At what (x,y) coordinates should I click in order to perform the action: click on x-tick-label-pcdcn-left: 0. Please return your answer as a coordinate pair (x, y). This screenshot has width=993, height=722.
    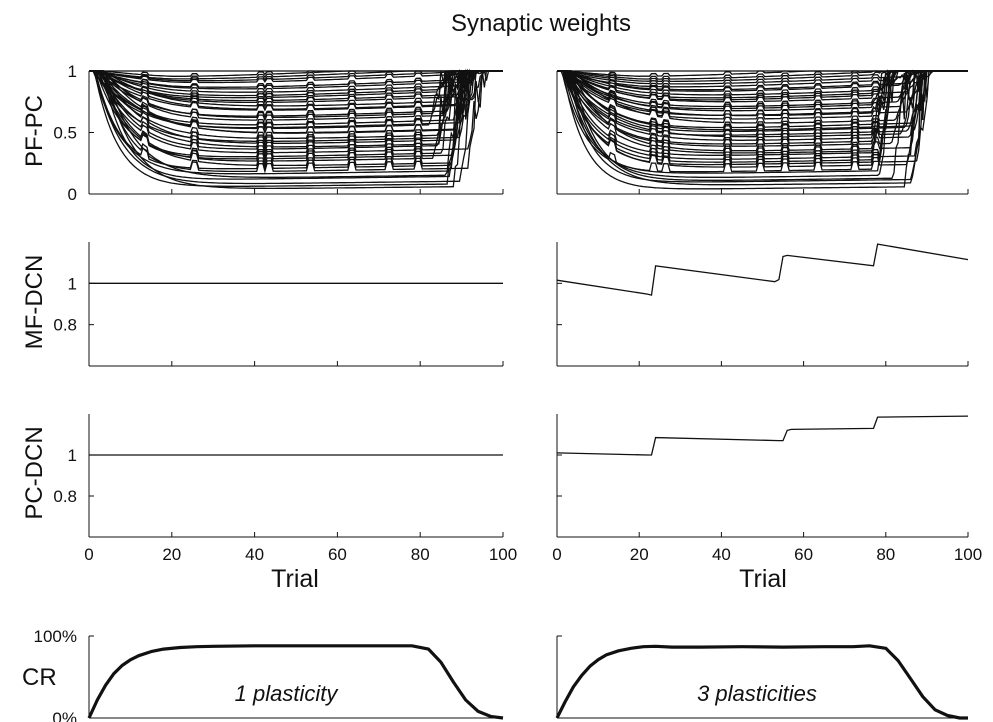
    Looking at the image, I should click on (88, 554).